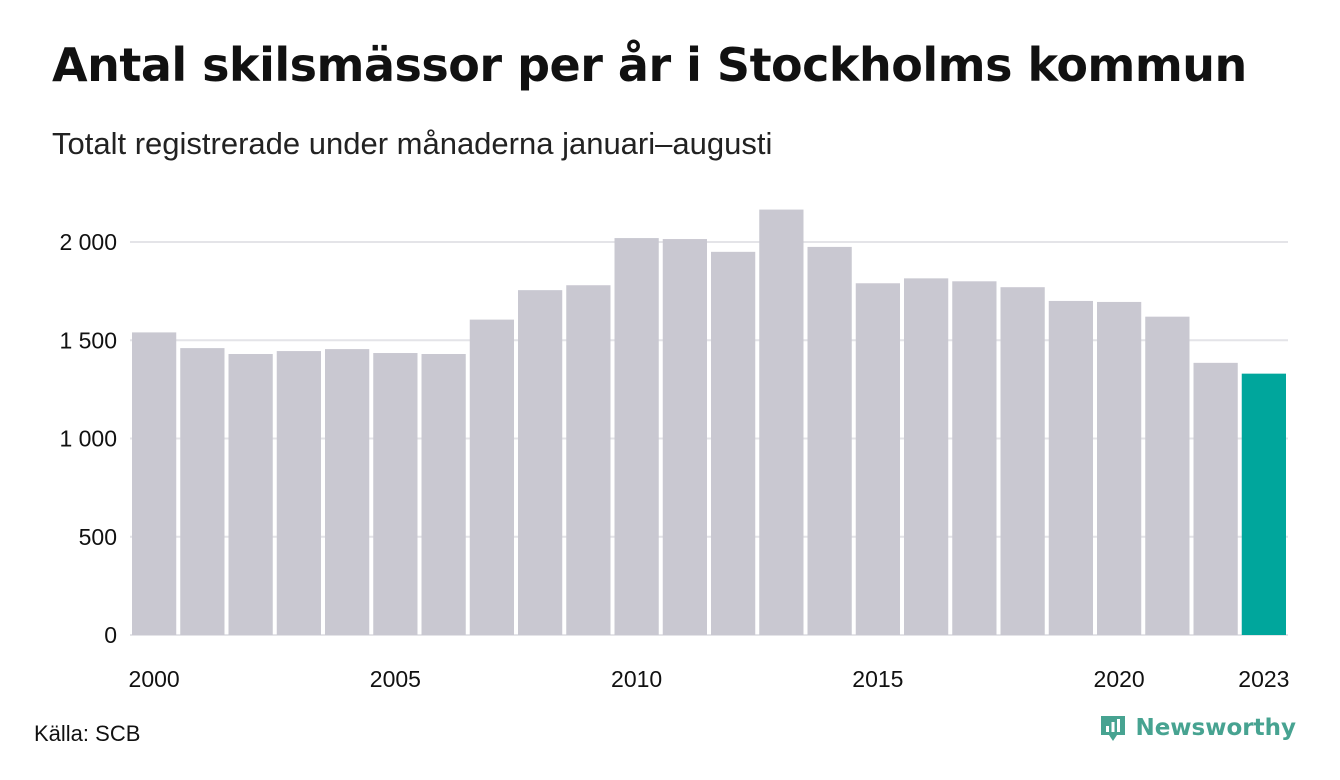 The image size is (1340, 780). Describe the element at coordinates (1113, 728) in the screenshot. I see `bar-chart-logo-icon` at that location.